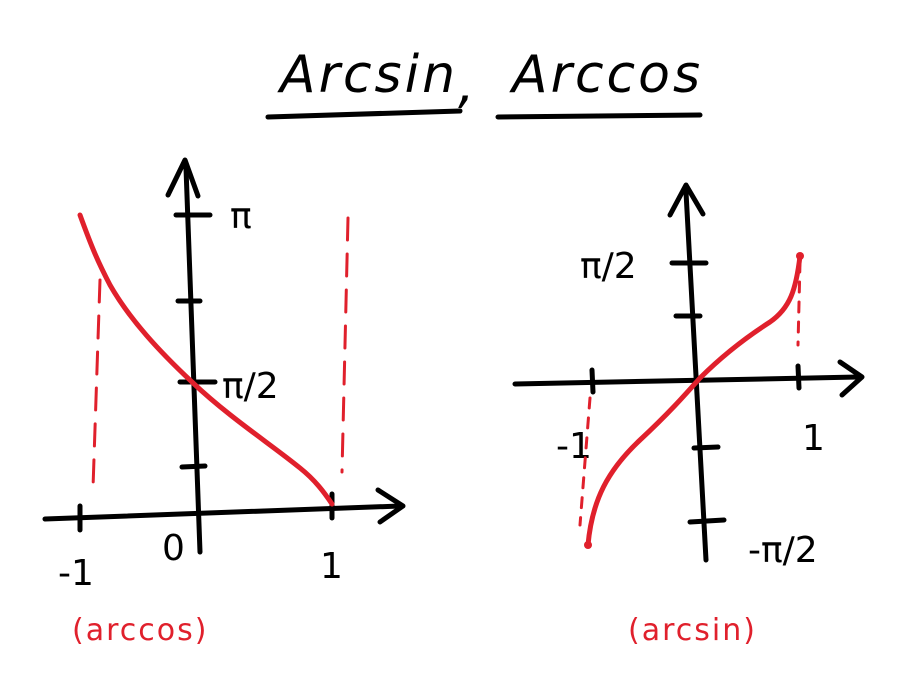 This screenshot has width=903, height=687. Describe the element at coordinates (206, 359) in the screenshot. I see `arccos-curve` at that location.